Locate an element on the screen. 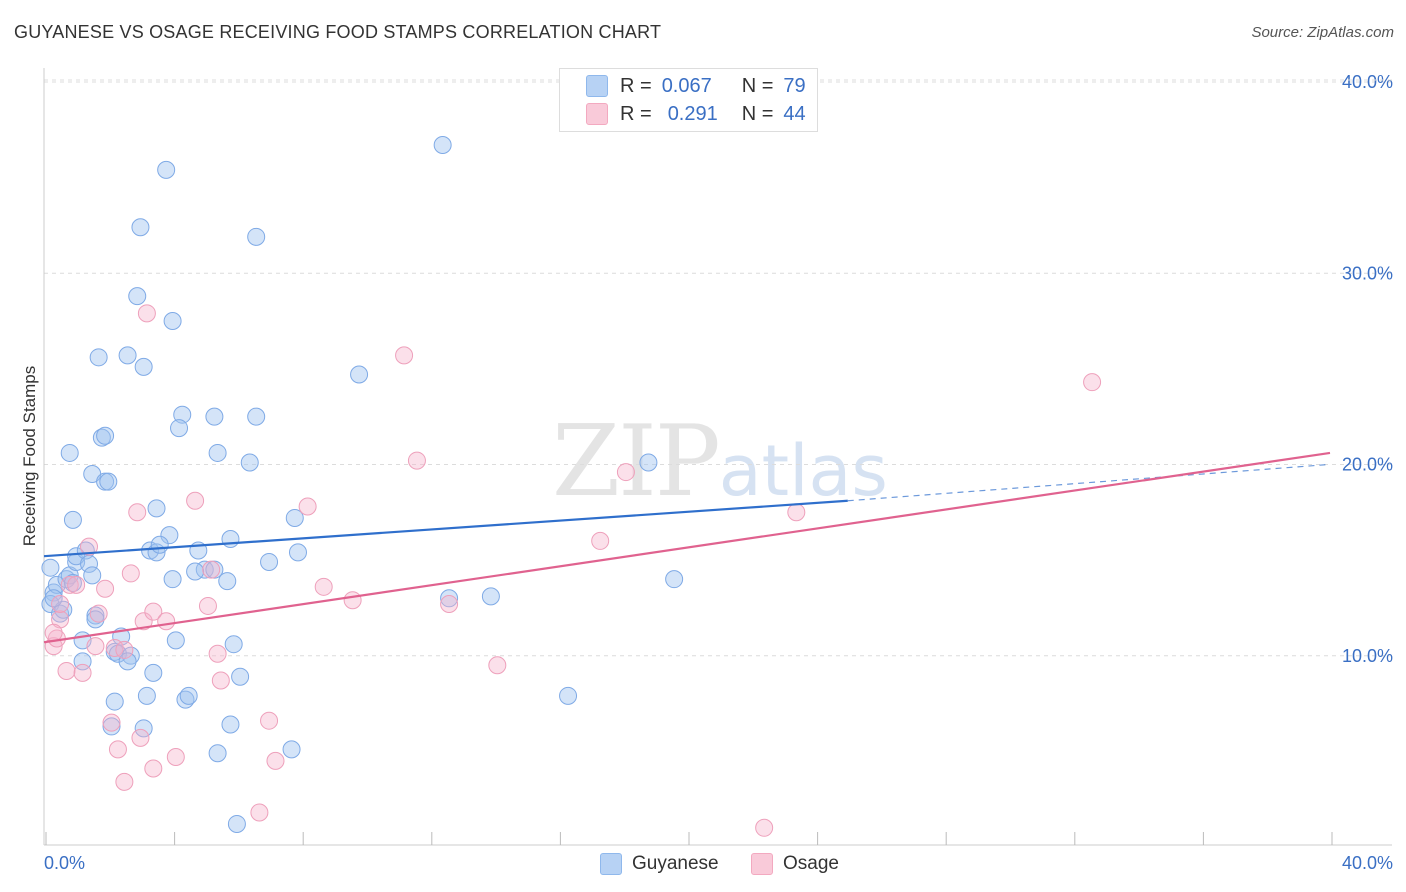  watermark-zip: ZIP is located at coordinates (636, 462).